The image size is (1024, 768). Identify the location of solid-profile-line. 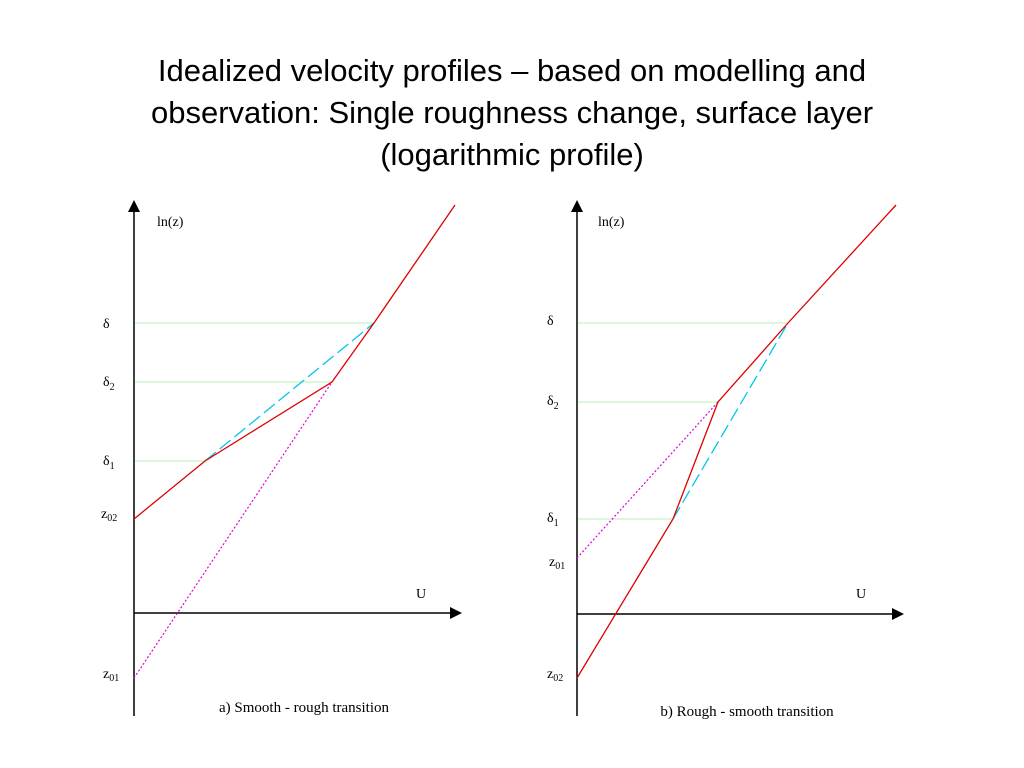
(294, 362).